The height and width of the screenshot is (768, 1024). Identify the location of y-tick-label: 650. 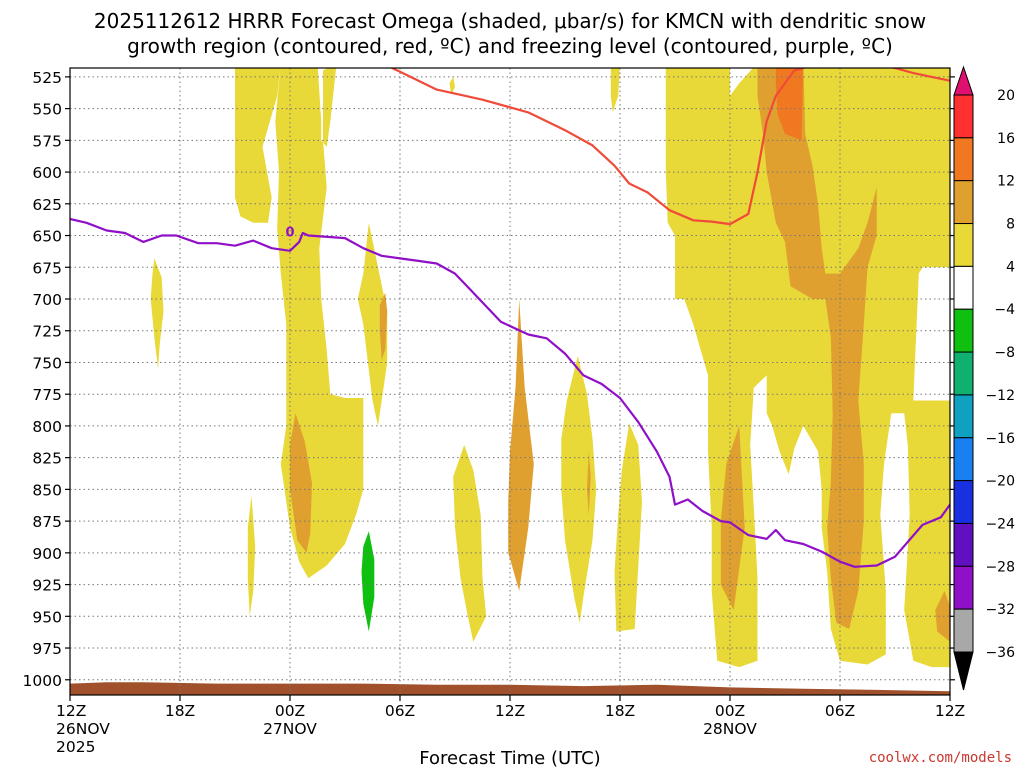
(47, 237).